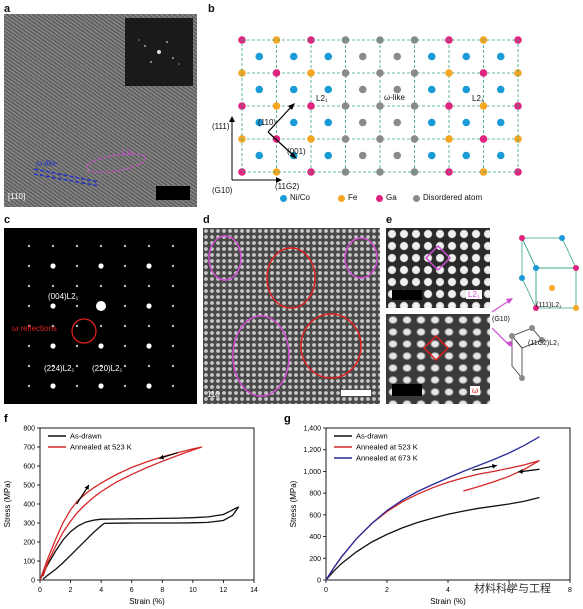 Image resolution: width=583 pixels, height=609 pixels. I want to click on watermark-text: 材料科学与工程, so click(512, 589).